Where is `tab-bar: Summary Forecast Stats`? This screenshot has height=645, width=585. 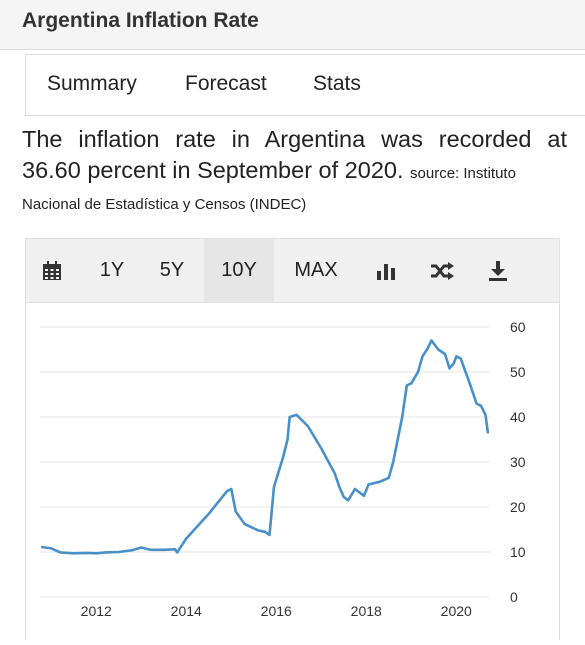 tab-bar: Summary Forecast Stats is located at coordinates (305, 85).